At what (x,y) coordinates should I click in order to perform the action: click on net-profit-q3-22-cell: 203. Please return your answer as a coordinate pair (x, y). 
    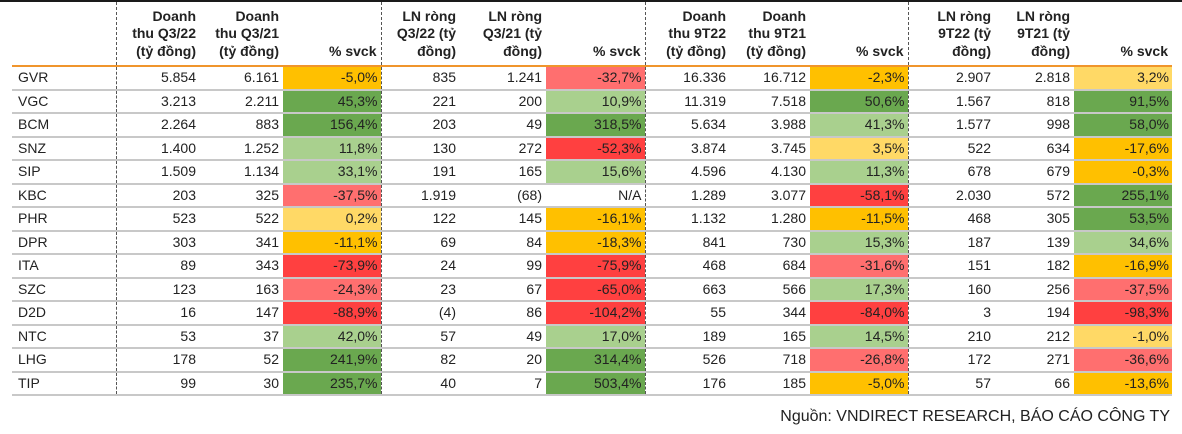
    Looking at the image, I should click on (420, 125).